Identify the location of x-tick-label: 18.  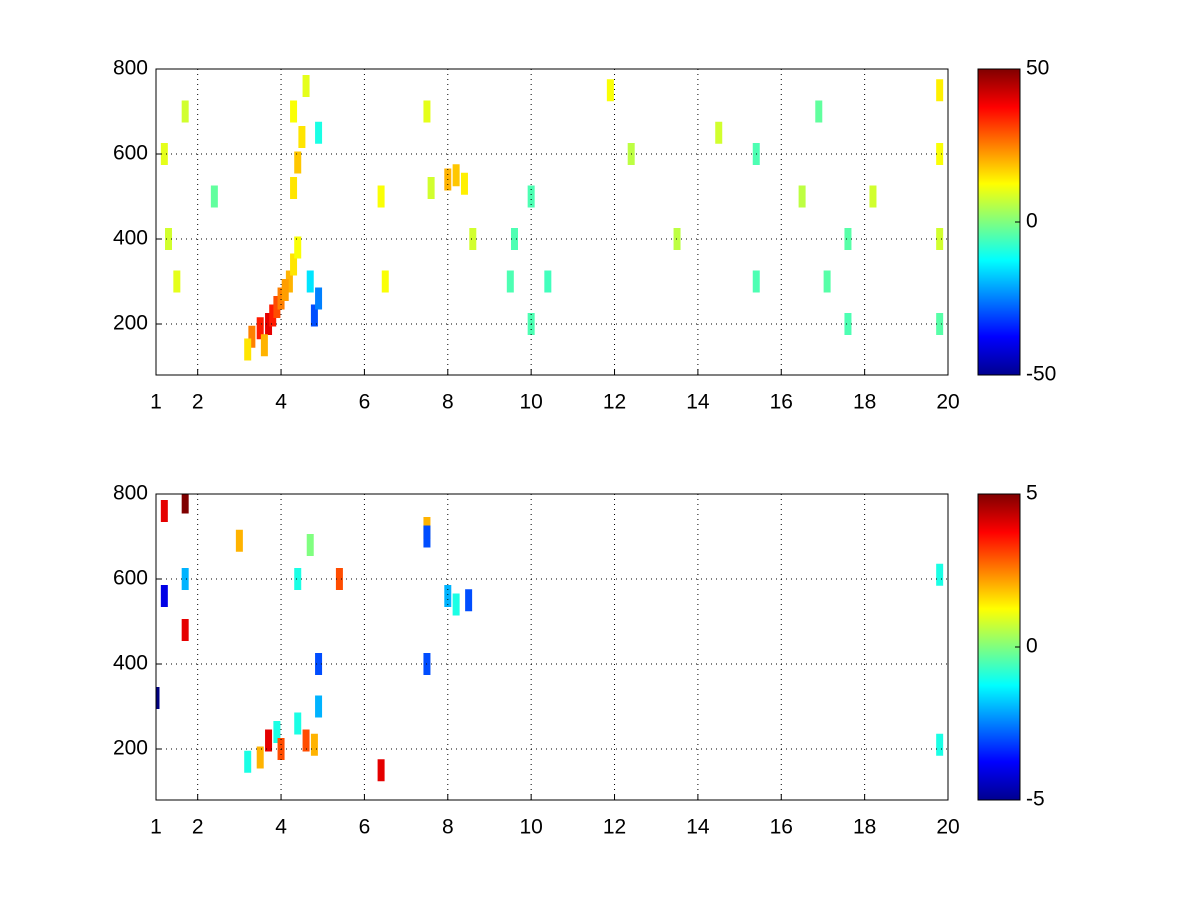
(864, 402).